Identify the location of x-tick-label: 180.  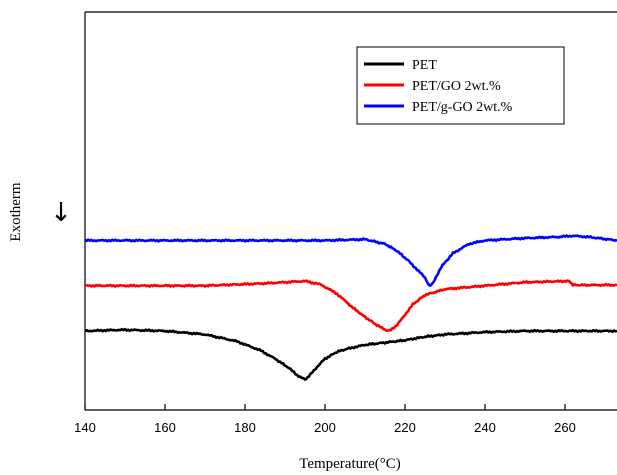
(245, 427).